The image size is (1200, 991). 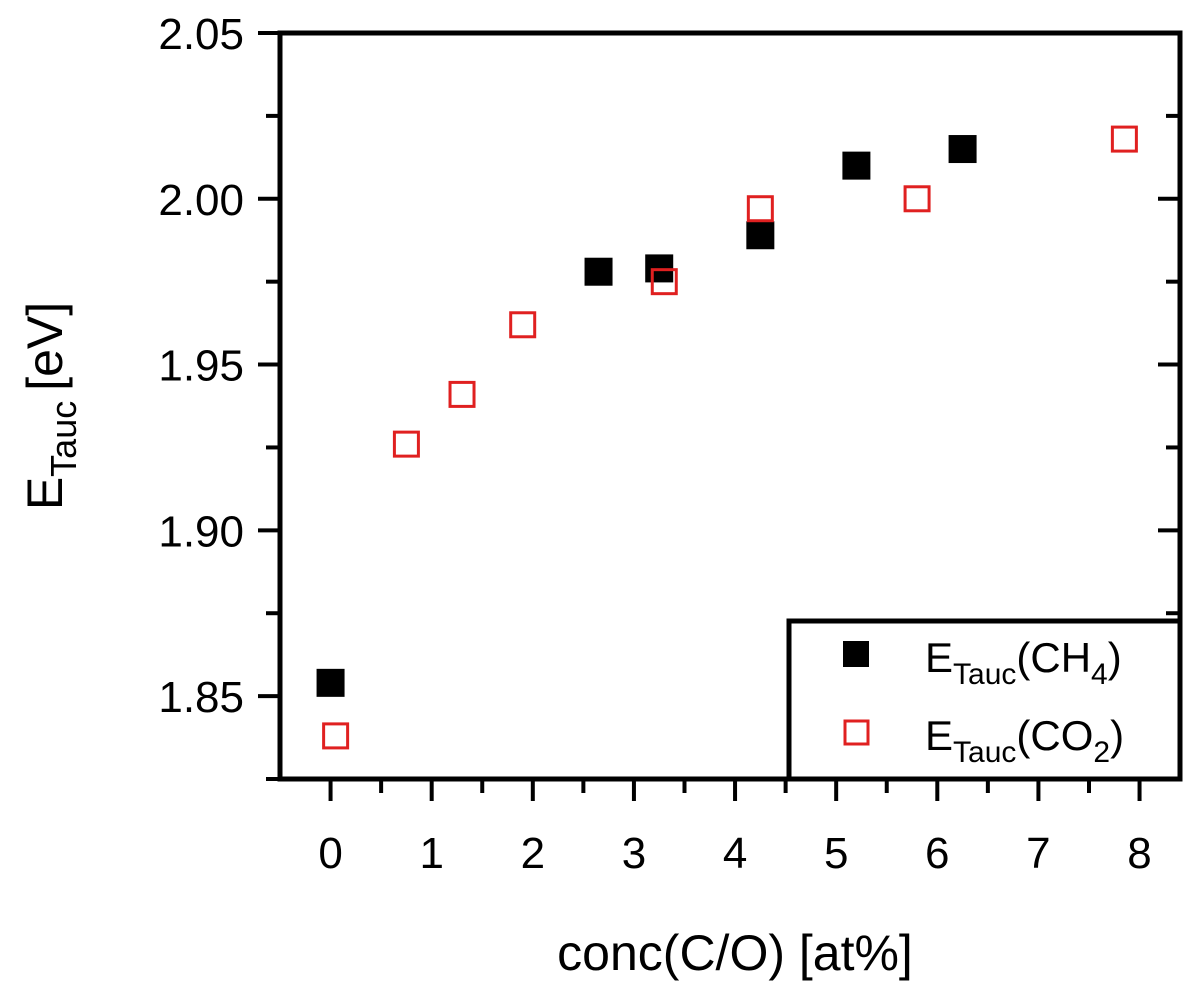 What do you see at coordinates (1054, 735) in the screenshot?
I see `legend-co2-pre: (CO` at bounding box center [1054, 735].